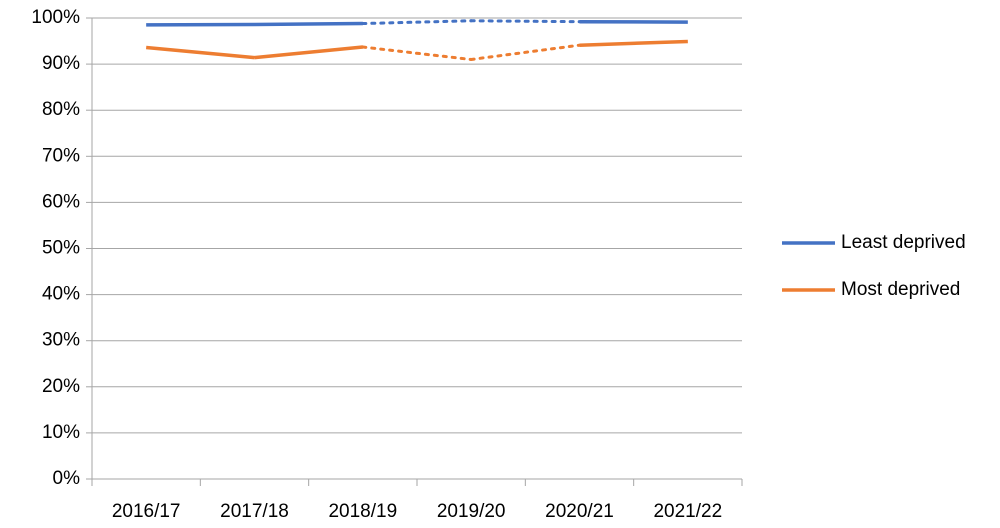 The image size is (1000, 528). What do you see at coordinates (362, 511) in the screenshot?
I see `x-tick-label: 2018/19` at bounding box center [362, 511].